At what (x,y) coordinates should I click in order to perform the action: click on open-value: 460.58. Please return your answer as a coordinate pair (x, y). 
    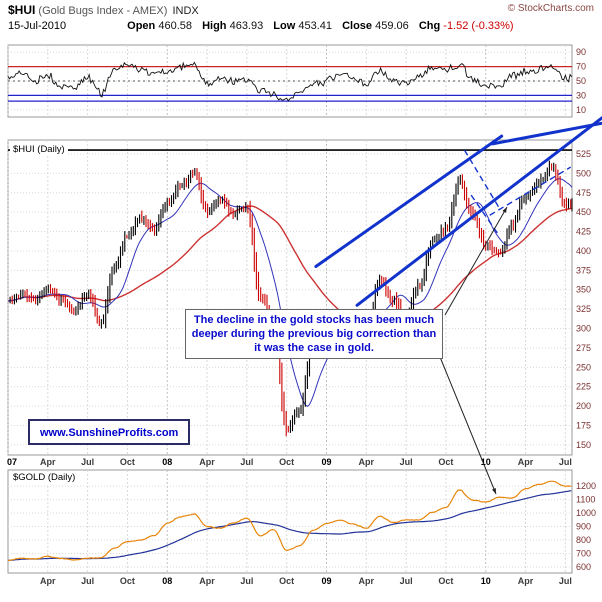
    Looking at the image, I should click on (175, 26).